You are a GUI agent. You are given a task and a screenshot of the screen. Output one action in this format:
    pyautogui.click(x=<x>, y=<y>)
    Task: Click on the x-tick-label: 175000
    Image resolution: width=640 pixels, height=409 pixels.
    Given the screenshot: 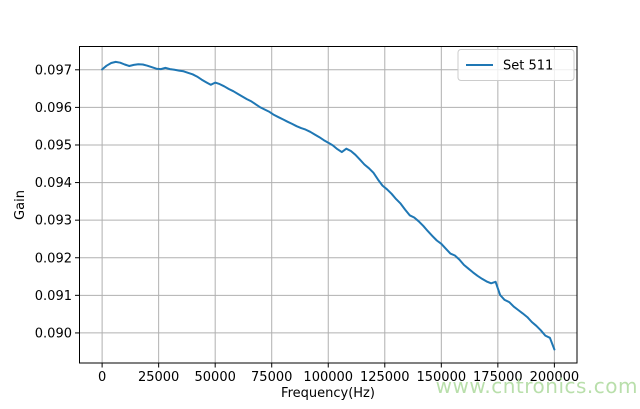 What is the action you would take?
    pyautogui.click(x=498, y=377)
    